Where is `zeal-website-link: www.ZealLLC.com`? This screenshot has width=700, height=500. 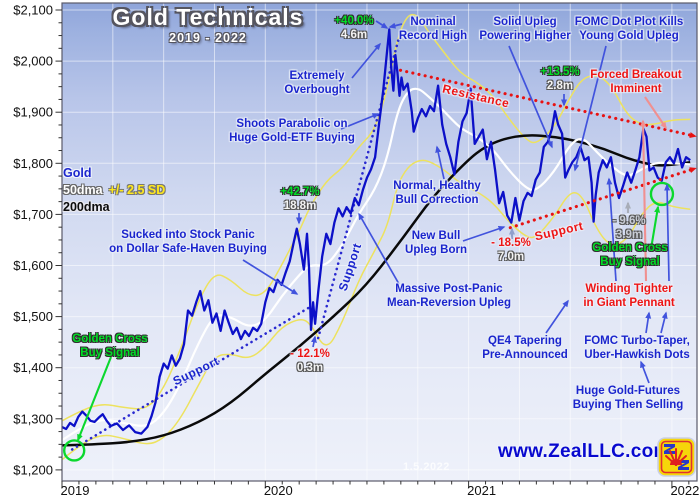 zeal-website-link: www.ZealLLC.com is located at coordinates (584, 451).